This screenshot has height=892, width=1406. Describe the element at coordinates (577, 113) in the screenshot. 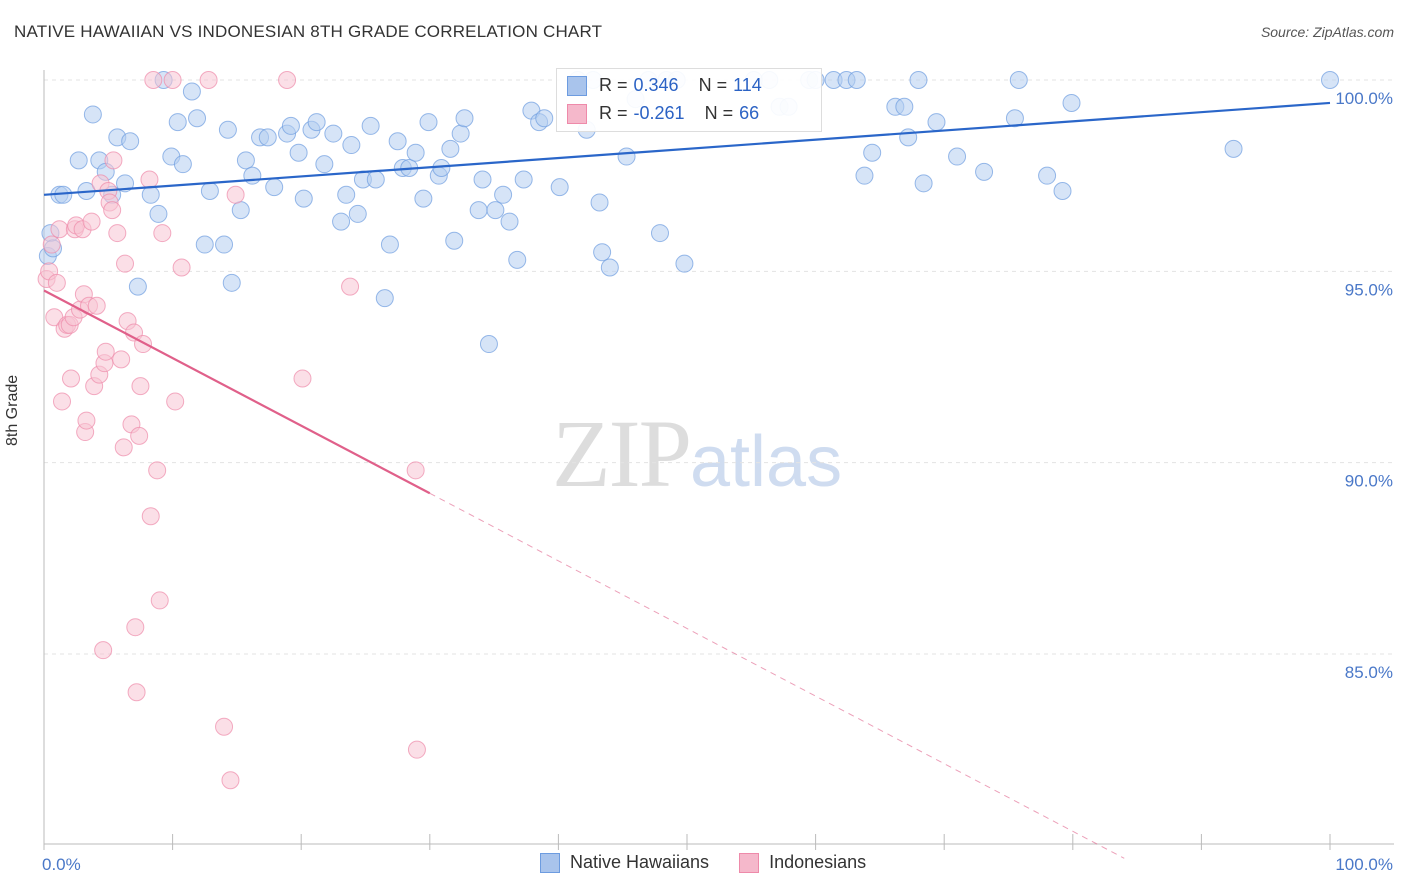

I see `stats-swatch-indonesians` at that location.